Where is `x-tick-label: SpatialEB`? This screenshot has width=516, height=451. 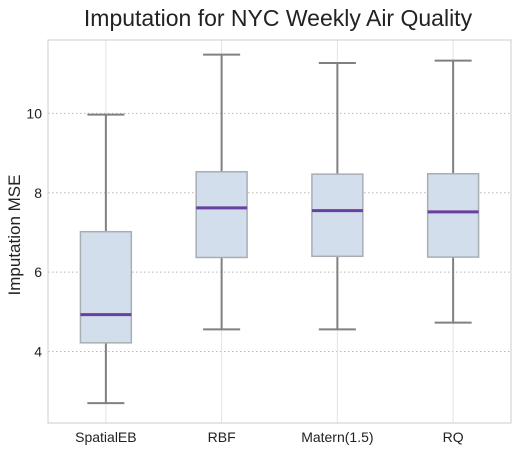 x-tick-label: SpatialEB is located at coordinates (105, 437).